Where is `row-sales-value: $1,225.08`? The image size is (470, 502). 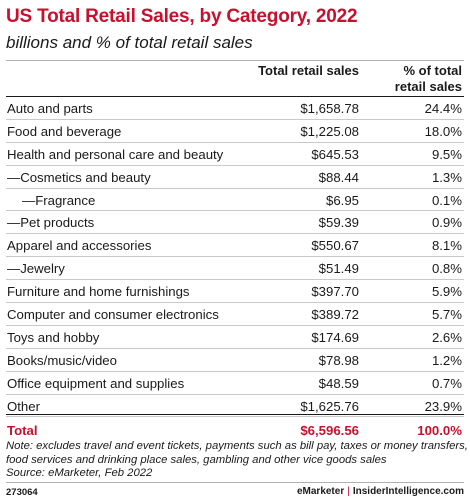 row-sales-value: $1,225.08 is located at coordinates (329, 131).